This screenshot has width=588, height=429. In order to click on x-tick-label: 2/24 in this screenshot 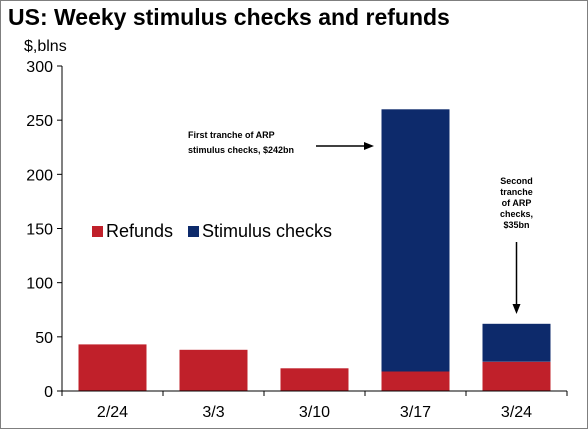, I will do `click(112, 412)`.